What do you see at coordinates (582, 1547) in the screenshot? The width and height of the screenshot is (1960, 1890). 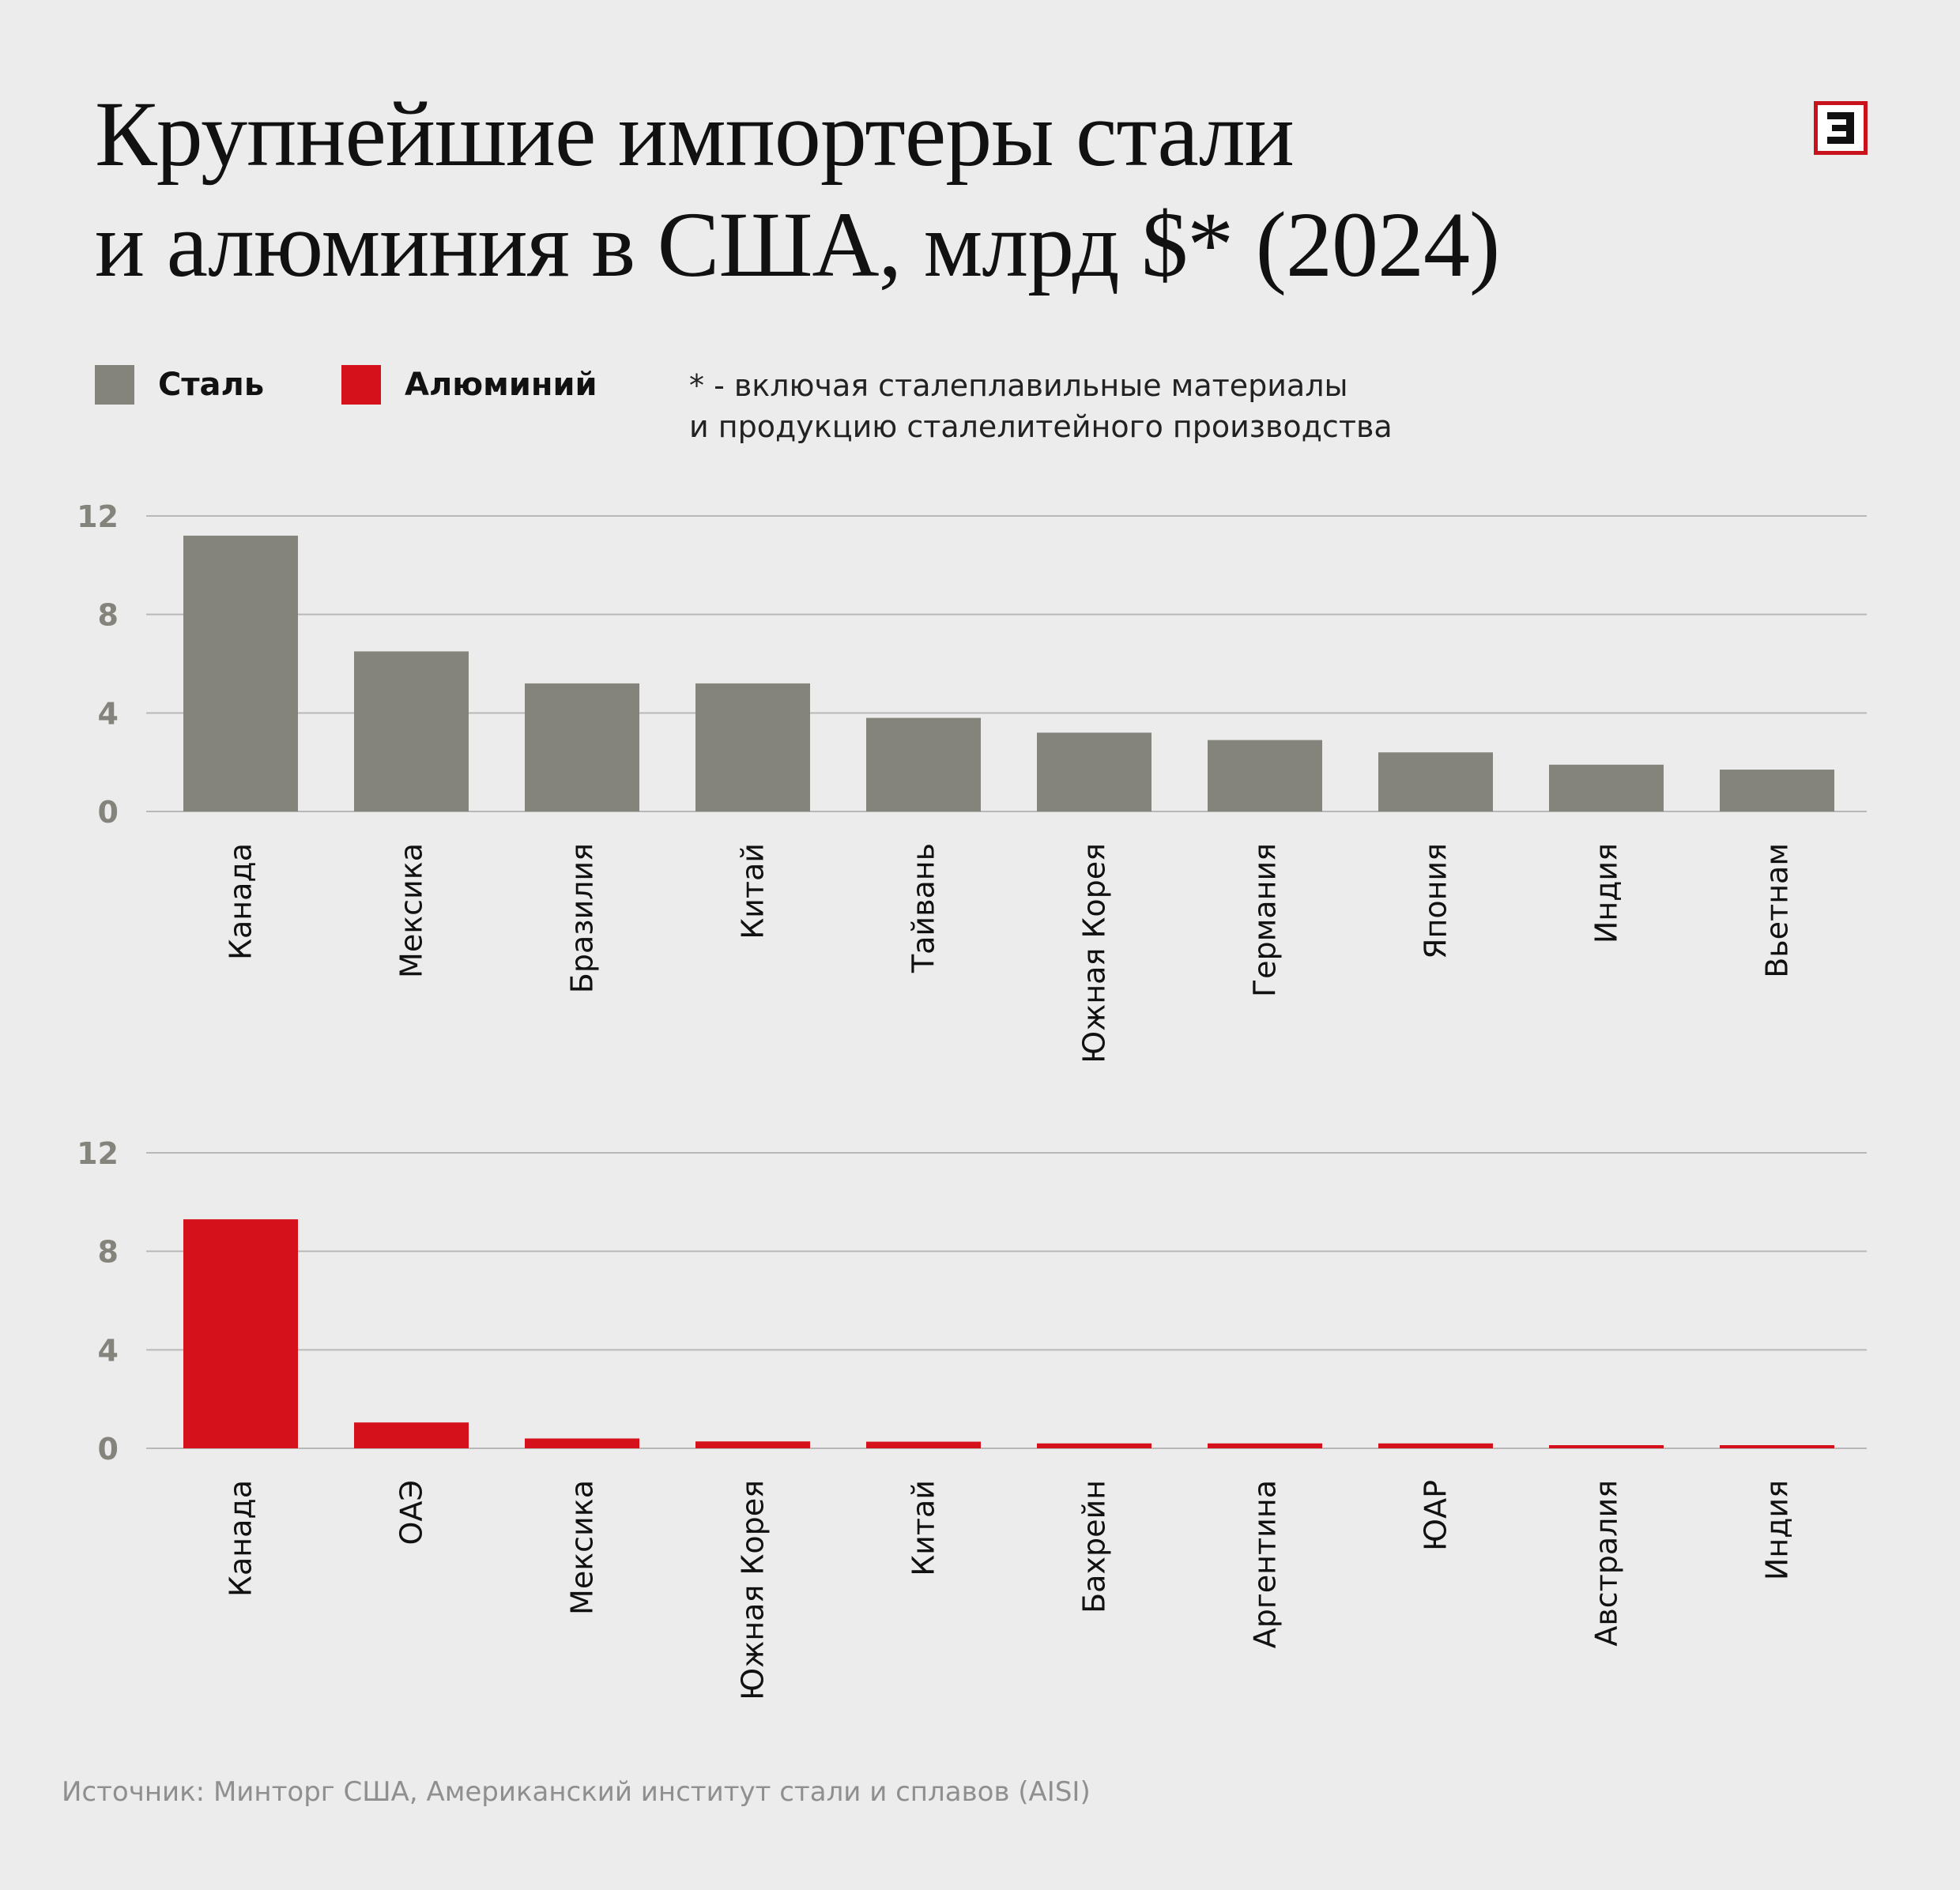 I see `aluminum-category-label: Мексика` at bounding box center [582, 1547].